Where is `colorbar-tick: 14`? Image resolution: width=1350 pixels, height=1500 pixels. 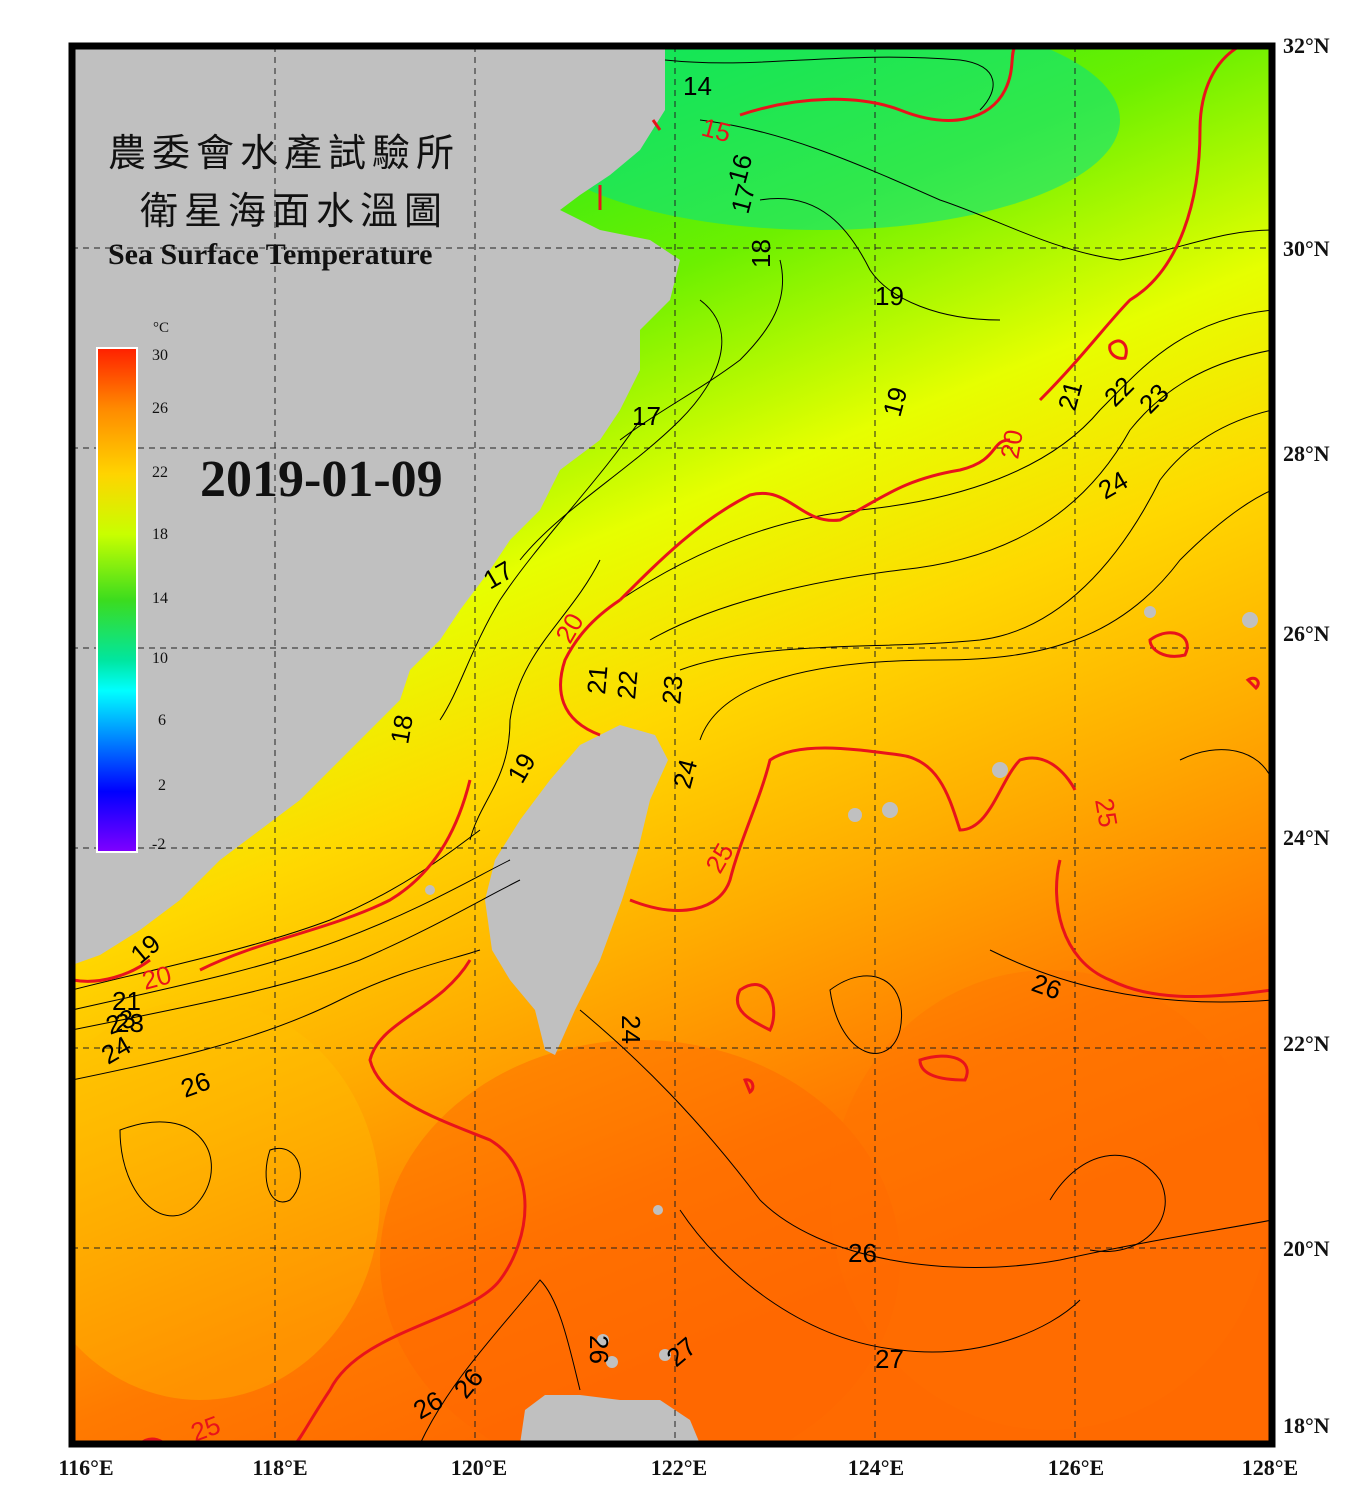
colorbar-tick: 14 is located at coordinates (160, 598).